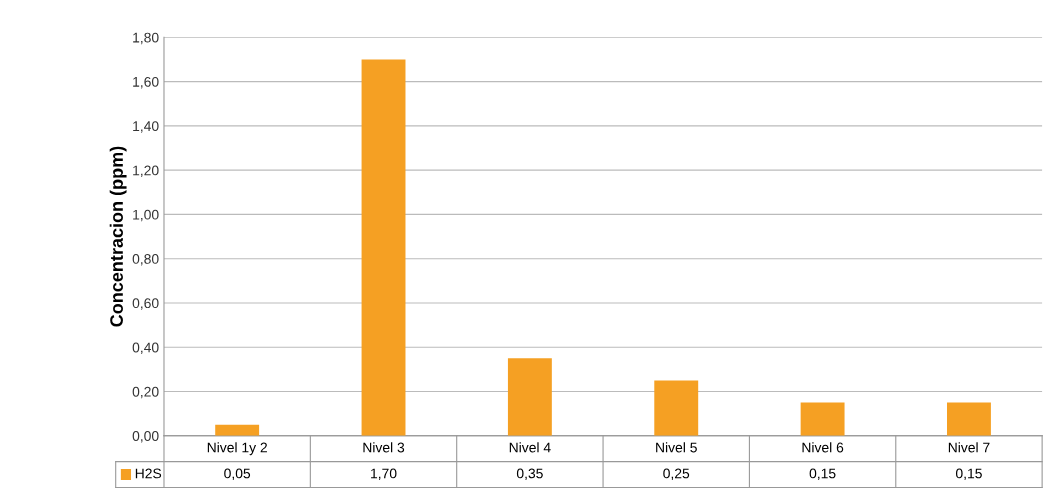 The width and height of the screenshot is (1058, 498). I want to click on y-tick-label: 1,00, so click(146, 215).